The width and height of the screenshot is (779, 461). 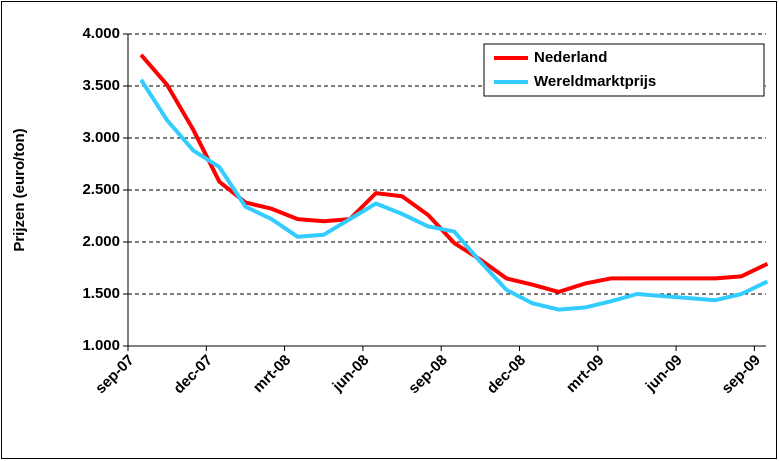 I want to click on legend-label: Wereldmarktprijs, so click(x=595, y=81).